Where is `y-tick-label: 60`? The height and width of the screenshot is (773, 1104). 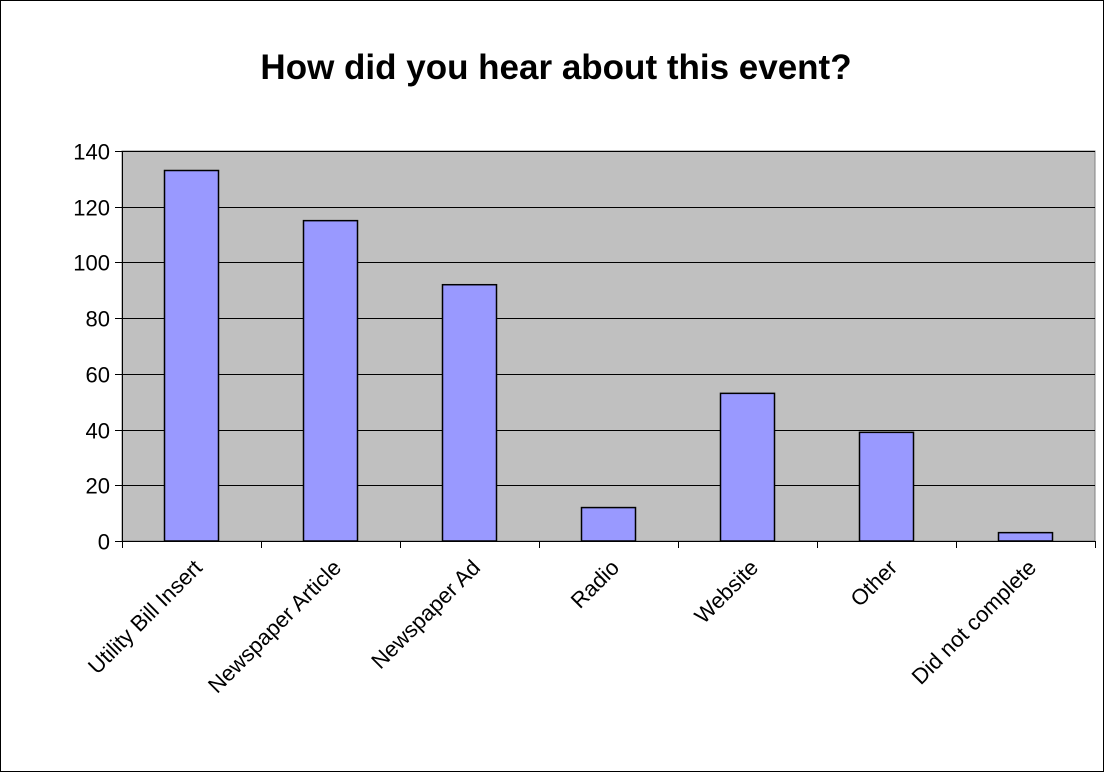 y-tick-label: 60 is located at coordinates (98, 375).